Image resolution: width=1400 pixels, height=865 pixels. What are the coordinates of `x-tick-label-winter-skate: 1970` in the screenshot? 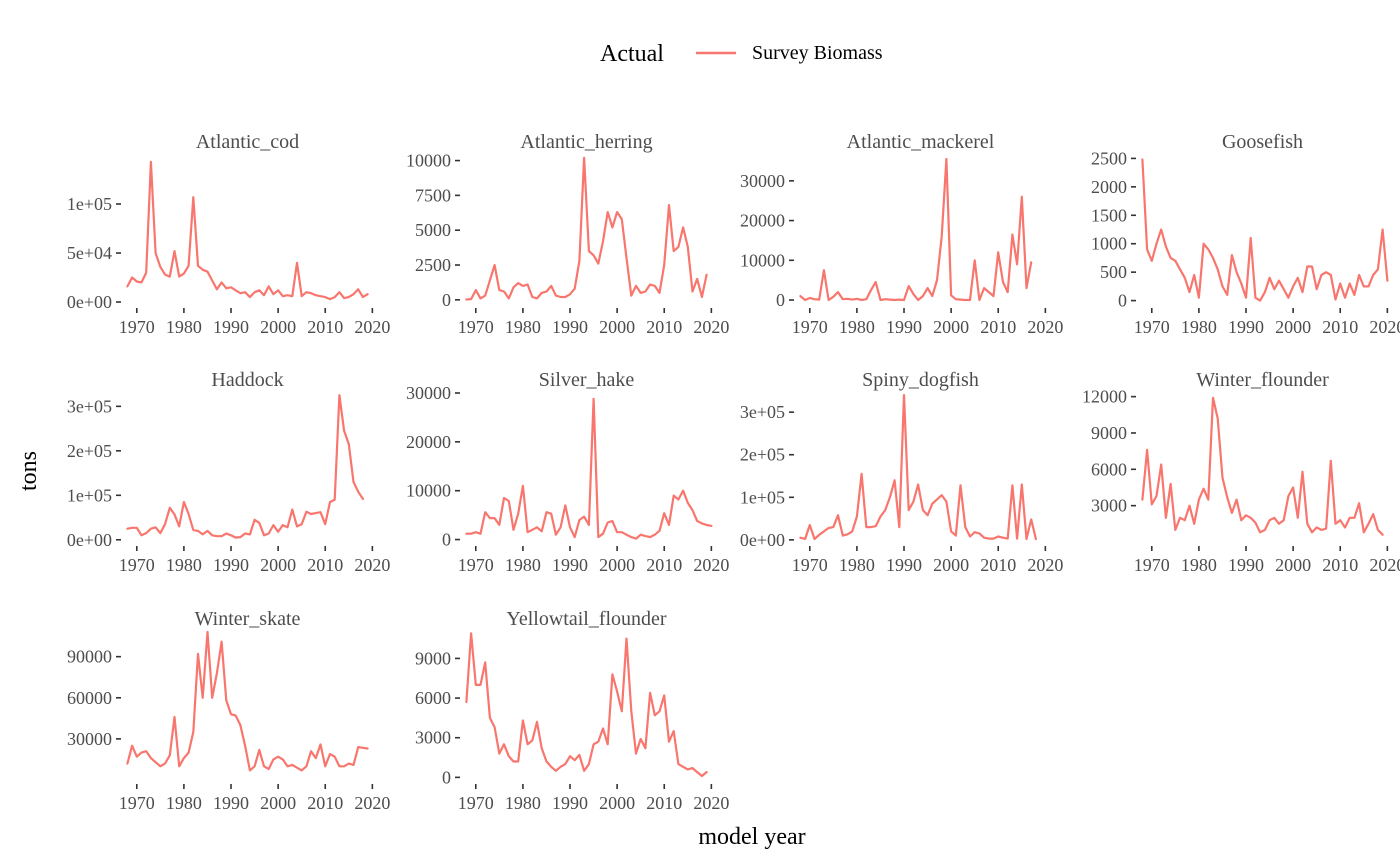 It's located at (137, 803).